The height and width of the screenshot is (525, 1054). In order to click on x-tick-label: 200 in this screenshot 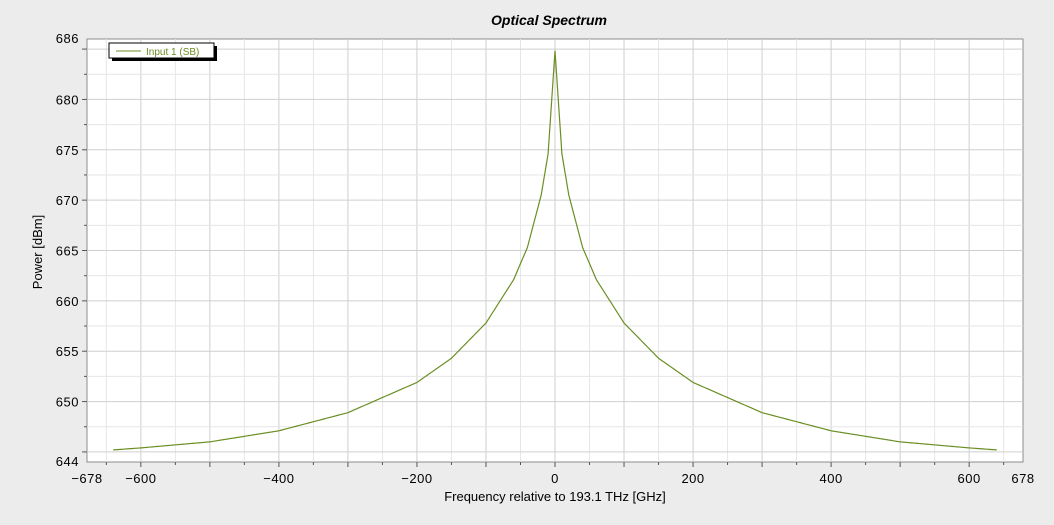, I will do `click(692, 478)`.